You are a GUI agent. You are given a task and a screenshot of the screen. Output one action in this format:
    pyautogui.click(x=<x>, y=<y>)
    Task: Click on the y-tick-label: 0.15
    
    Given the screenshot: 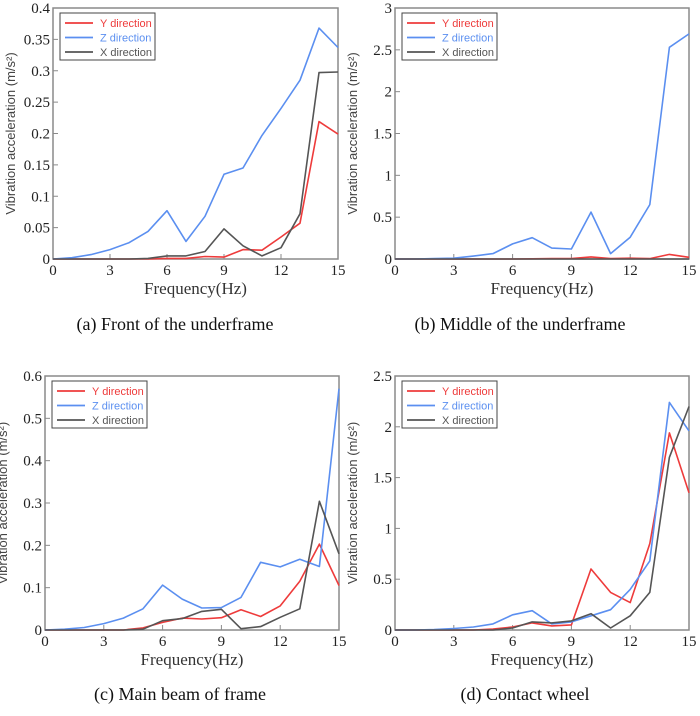 What is the action you would take?
    pyautogui.click(x=37, y=166)
    